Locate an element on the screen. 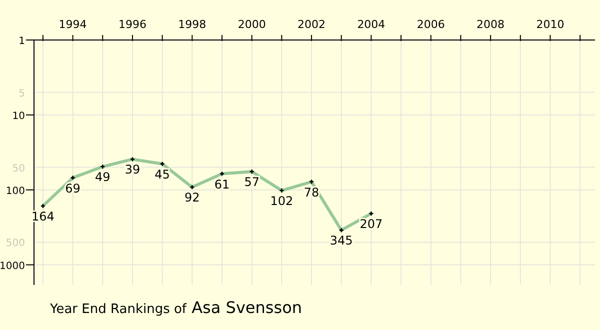 The image size is (600, 330). data-label: 92 is located at coordinates (192, 197).